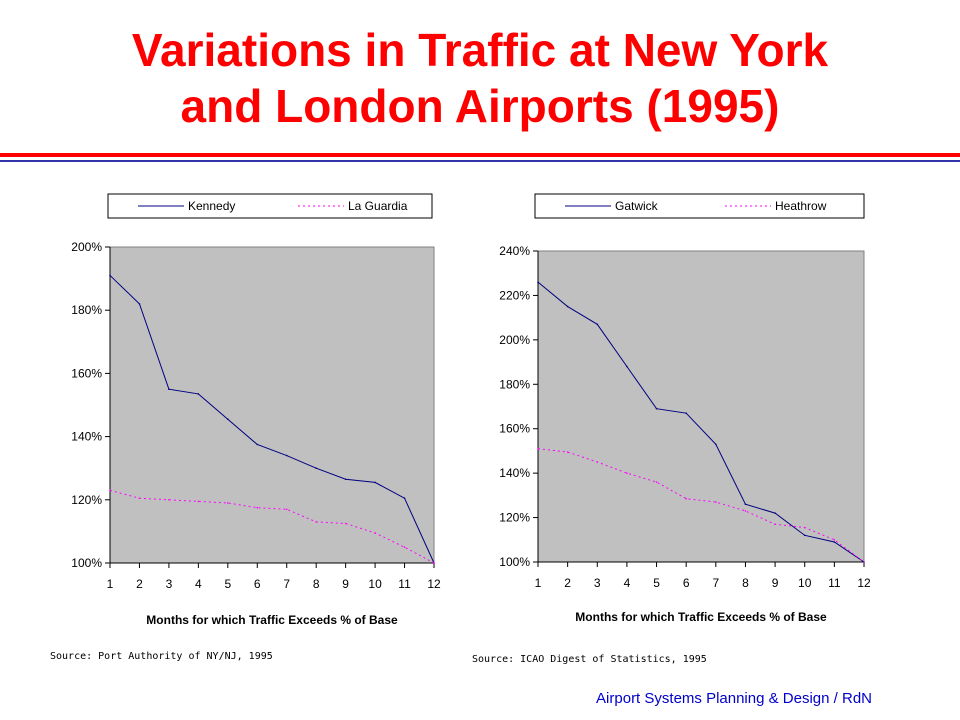  What do you see at coordinates (637, 206) in the screenshot?
I see `london-legend-label-0: Gatwick` at bounding box center [637, 206].